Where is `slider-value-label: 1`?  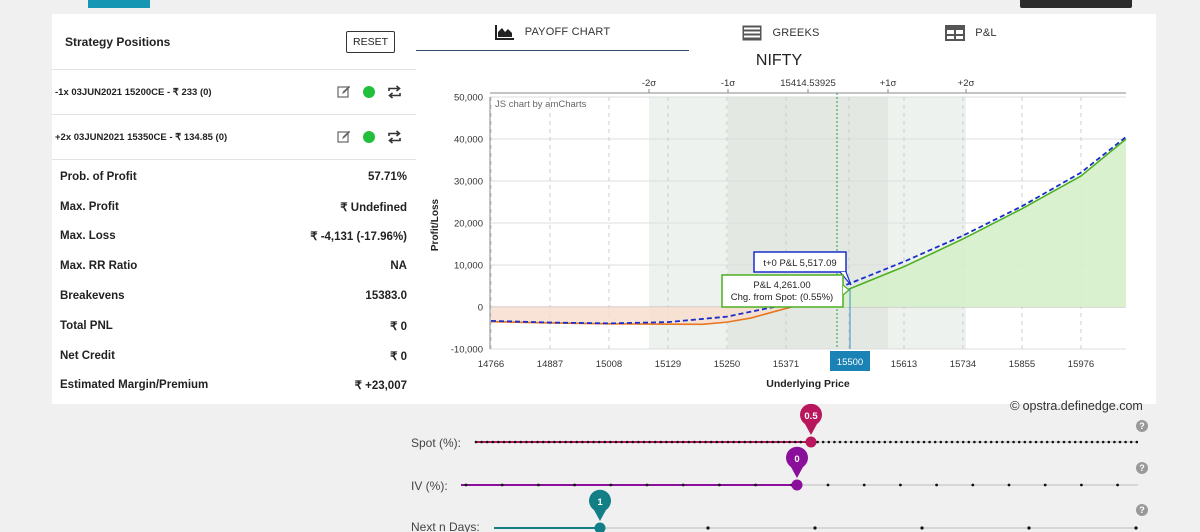
slider-value-label: 1 is located at coordinates (600, 502).